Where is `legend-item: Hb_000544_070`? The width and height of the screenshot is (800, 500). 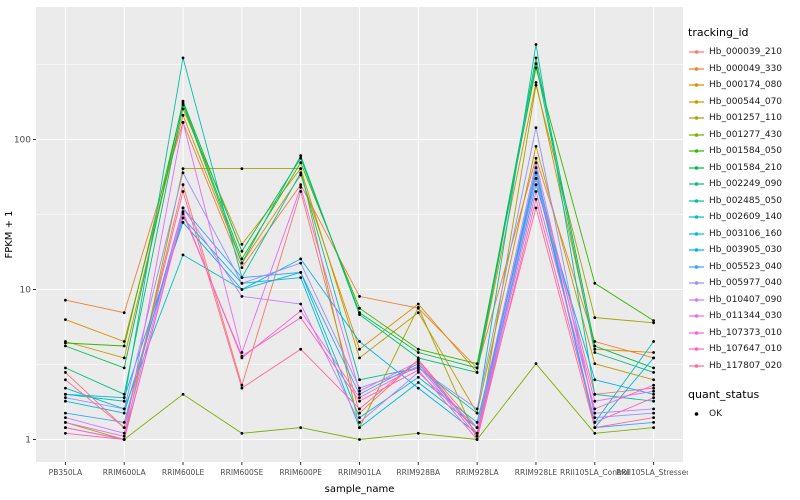 legend-item: Hb_000544_070 is located at coordinates (735, 102).